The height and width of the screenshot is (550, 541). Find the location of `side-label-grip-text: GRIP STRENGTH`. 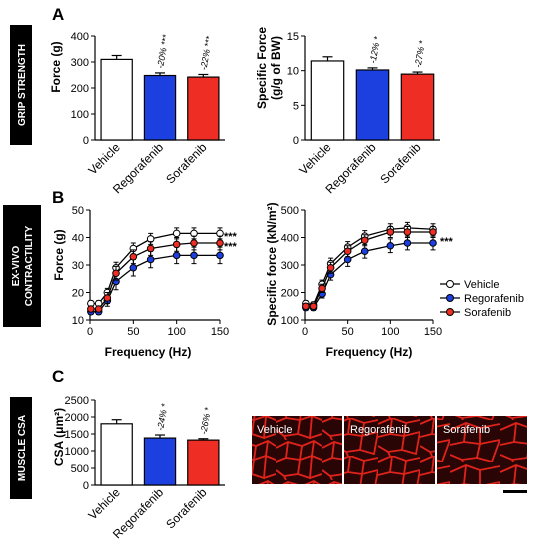

side-label-grip-text: GRIP STRENGTH is located at coordinates (22, 85).